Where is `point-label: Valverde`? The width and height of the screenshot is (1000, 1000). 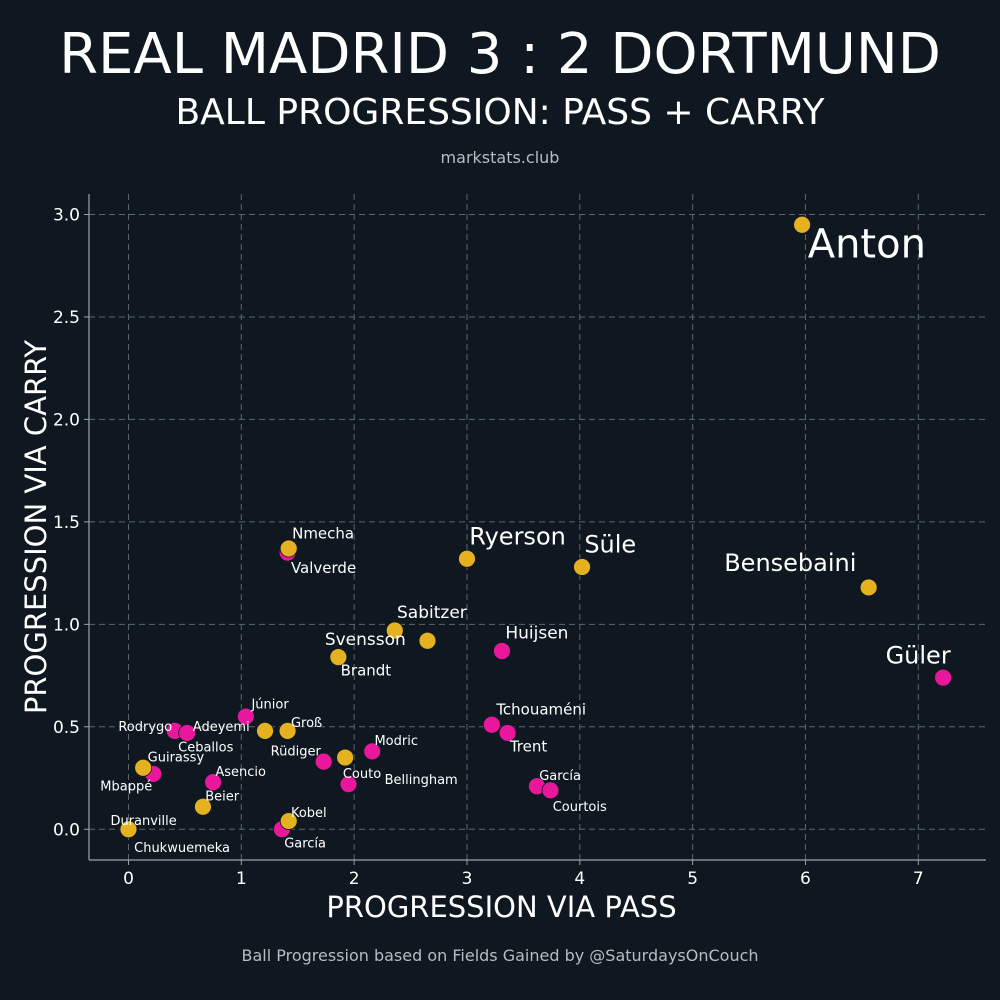
point-label: Valverde is located at coordinates (323, 568).